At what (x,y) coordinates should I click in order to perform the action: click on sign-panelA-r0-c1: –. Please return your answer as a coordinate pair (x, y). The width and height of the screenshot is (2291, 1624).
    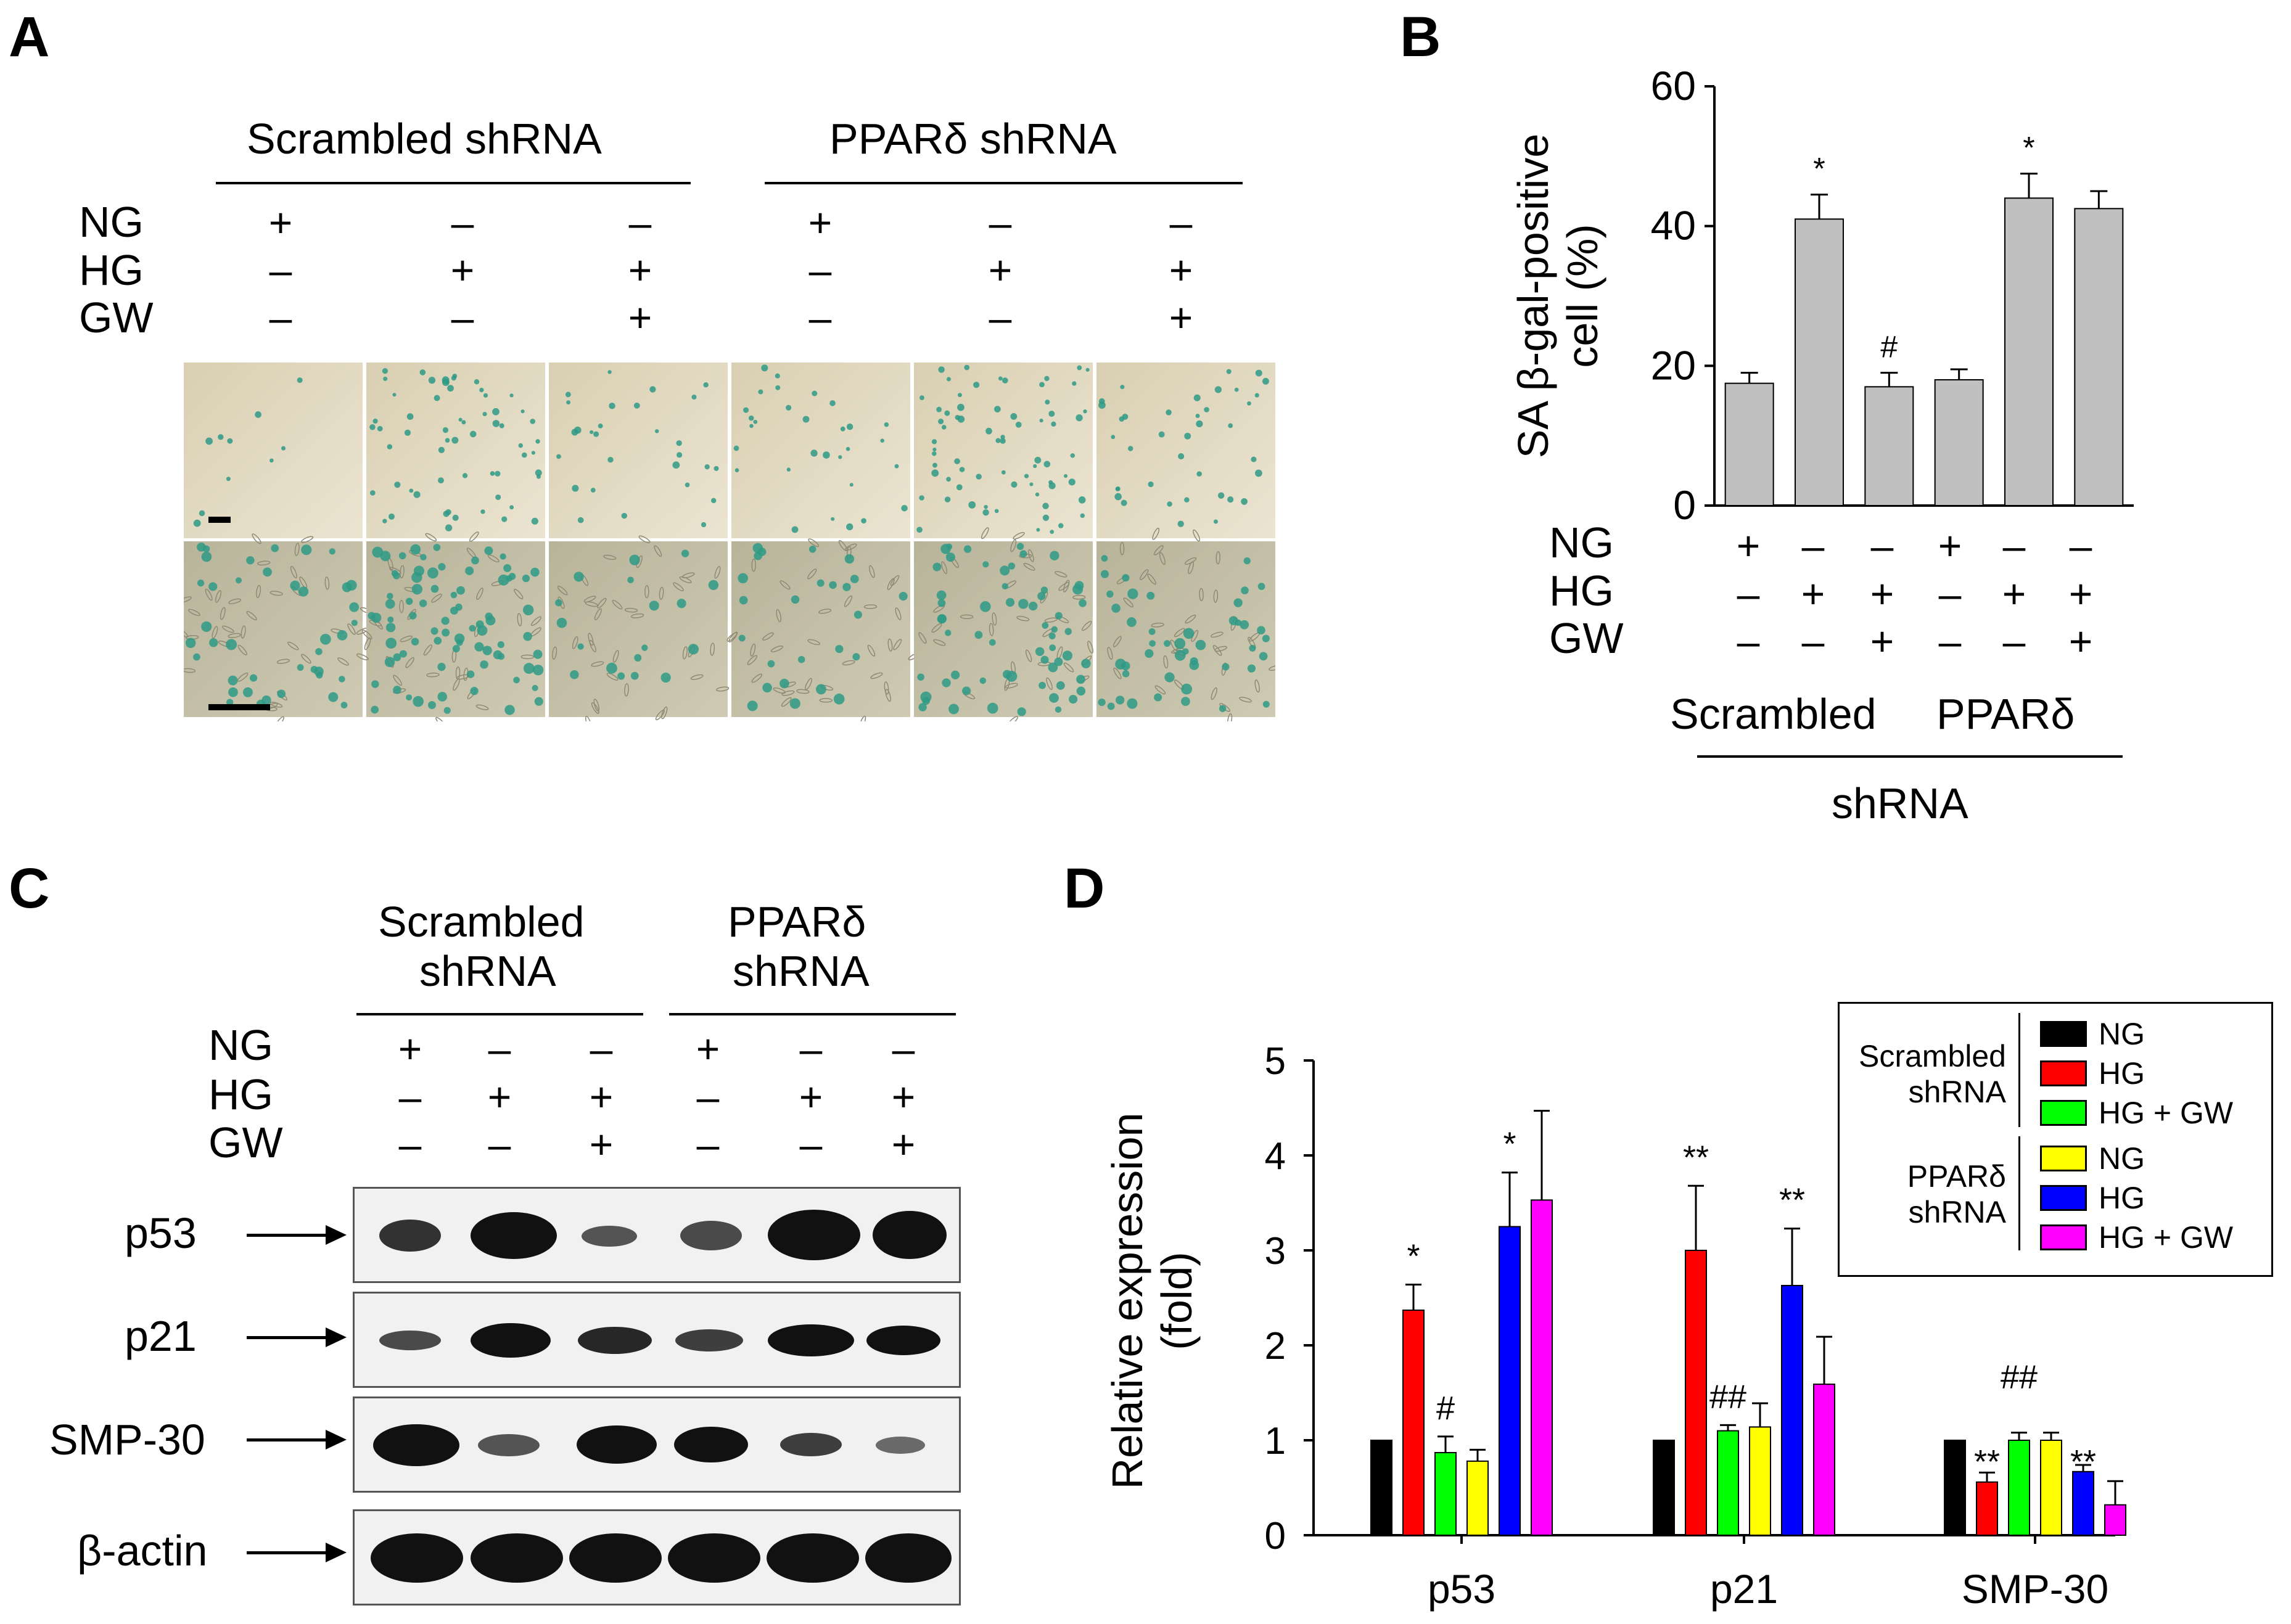
    Looking at the image, I should click on (462, 222).